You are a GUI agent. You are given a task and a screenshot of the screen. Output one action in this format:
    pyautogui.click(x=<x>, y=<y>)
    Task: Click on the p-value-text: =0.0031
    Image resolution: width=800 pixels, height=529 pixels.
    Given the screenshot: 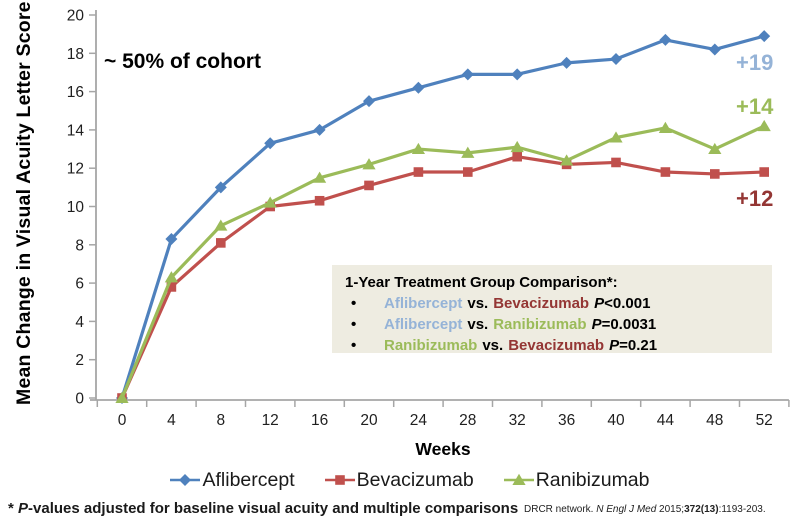 What is the action you would take?
    pyautogui.click(x=629, y=324)
    